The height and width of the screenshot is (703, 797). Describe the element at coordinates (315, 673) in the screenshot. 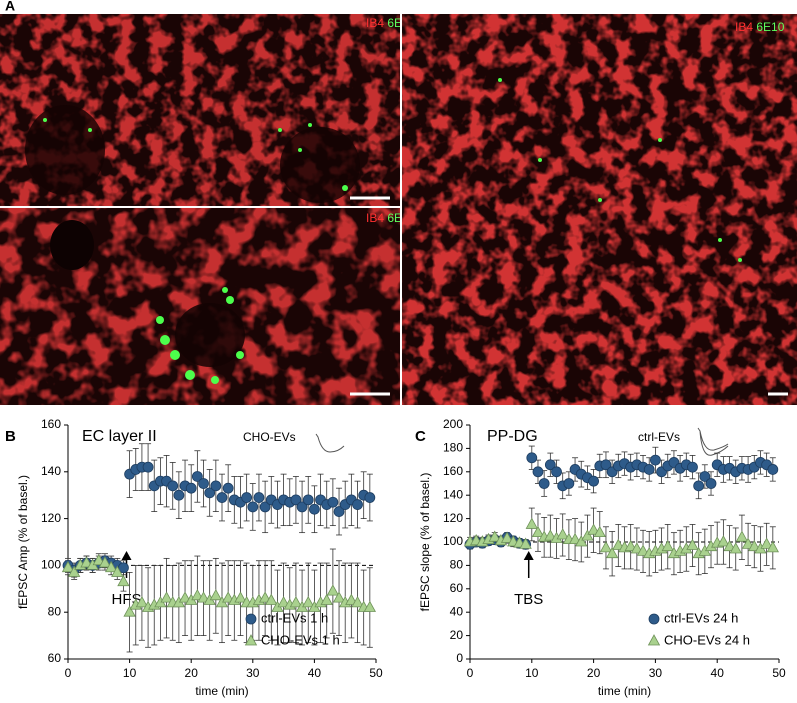

I see `x-tick-label: 40` at that location.